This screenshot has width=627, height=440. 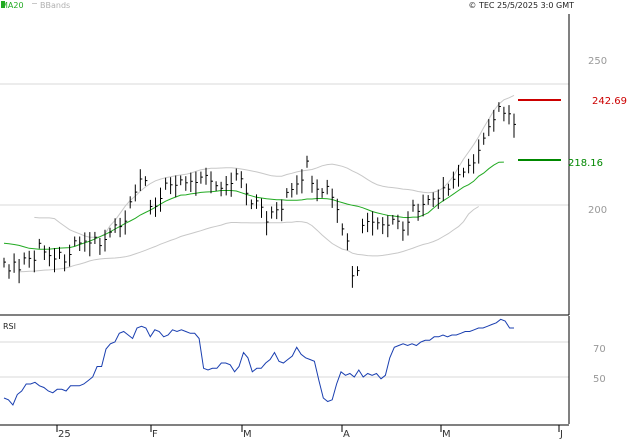 What do you see at coordinates (446, 434) in the screenshot?
I see `x-tick-may: M` at bounding box center [446, 434].